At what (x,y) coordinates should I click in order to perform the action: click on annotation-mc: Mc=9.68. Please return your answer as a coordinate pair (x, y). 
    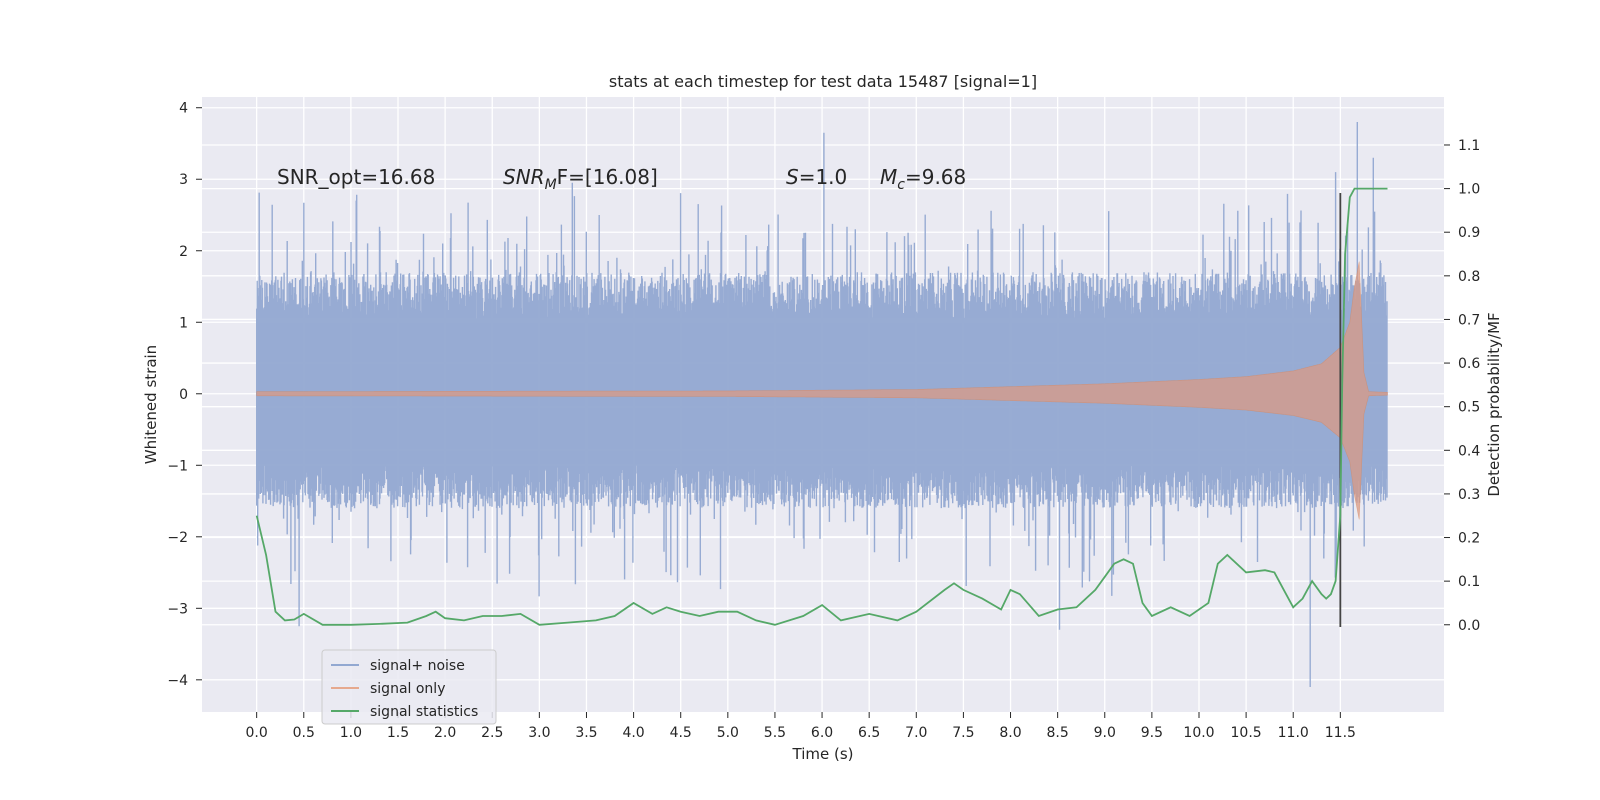
    Looking at the image, I should click on (923, 179).